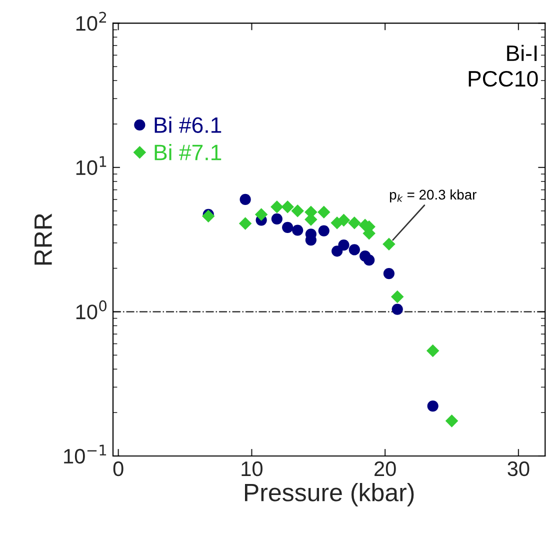 This screenshot has height=539, width=547. Describe the element at coordinates (91, 310) in the screenshot. I see `y-tick-label: 10$^{0}$` at that location.